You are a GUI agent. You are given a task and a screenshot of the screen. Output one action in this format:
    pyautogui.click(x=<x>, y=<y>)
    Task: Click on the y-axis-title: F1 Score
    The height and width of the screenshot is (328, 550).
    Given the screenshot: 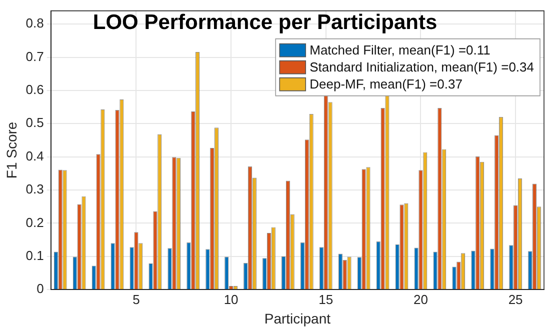 What is the action you would take?
    pyautogui.click(x=11, y=150)
    